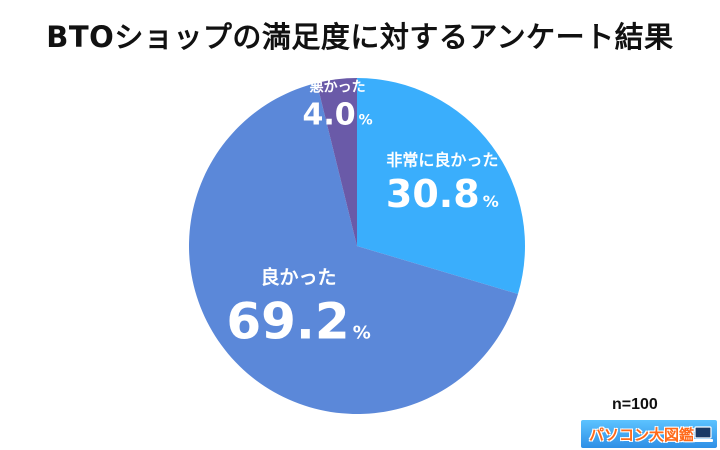  Describe the element at coordinates (287, 321) in the screenshot. I see `slice-value: 69.2` at that location.